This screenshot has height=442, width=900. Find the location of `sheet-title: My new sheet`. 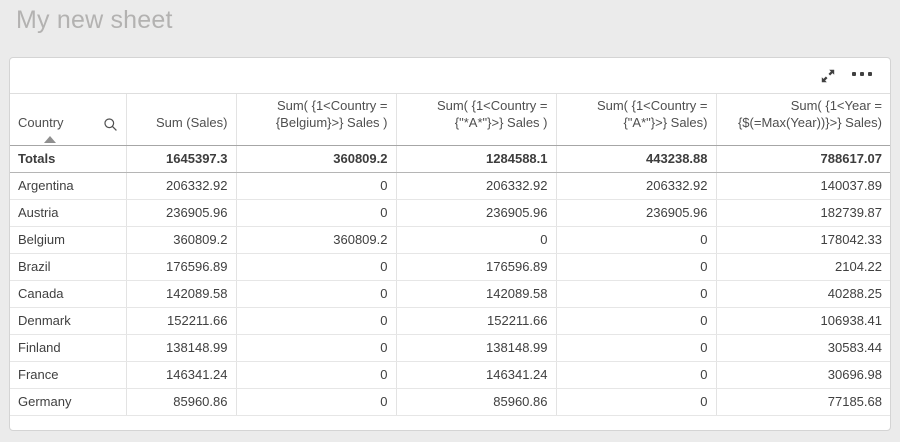

sheet-title: My new sheet is located at coordinates (94, 20).